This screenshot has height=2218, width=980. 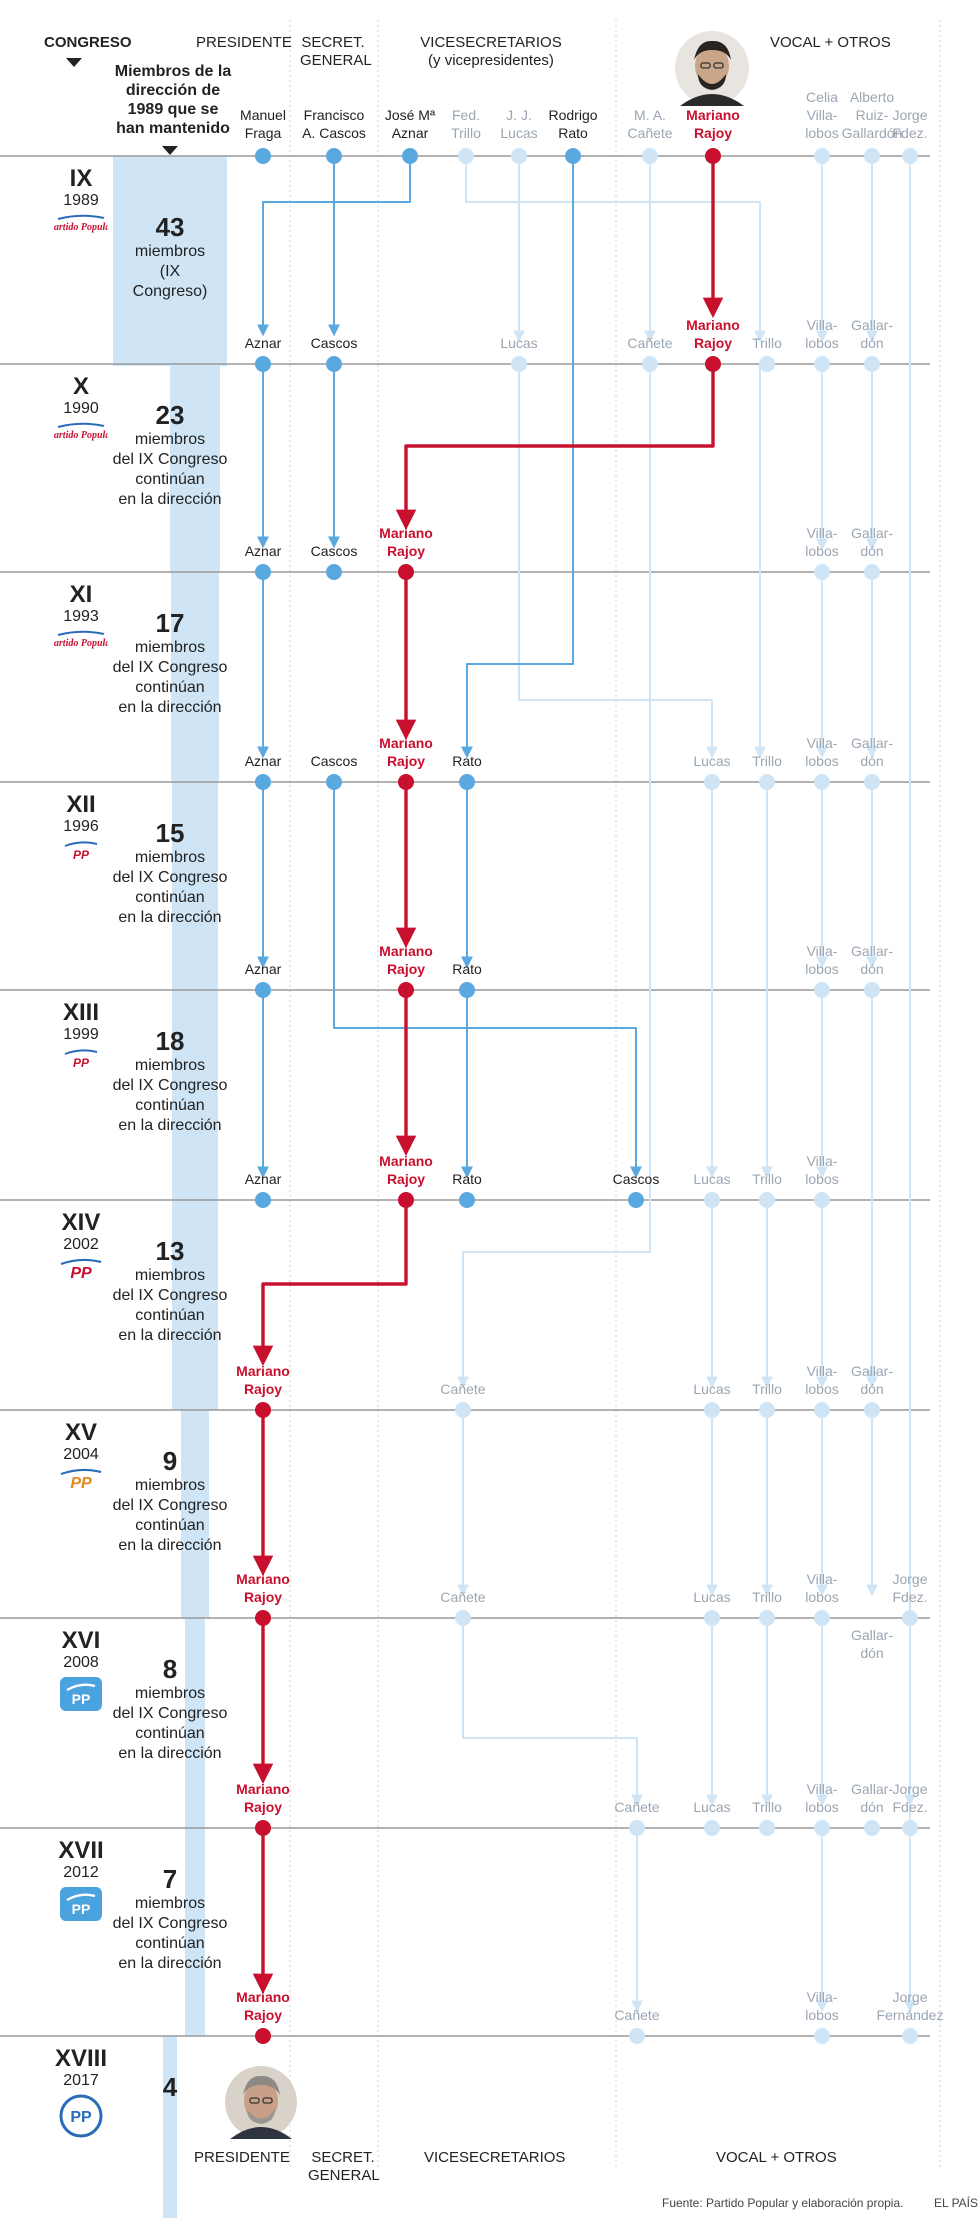 I want to click on member-name: Jorge Fdez., so click(x=909, y=1588).